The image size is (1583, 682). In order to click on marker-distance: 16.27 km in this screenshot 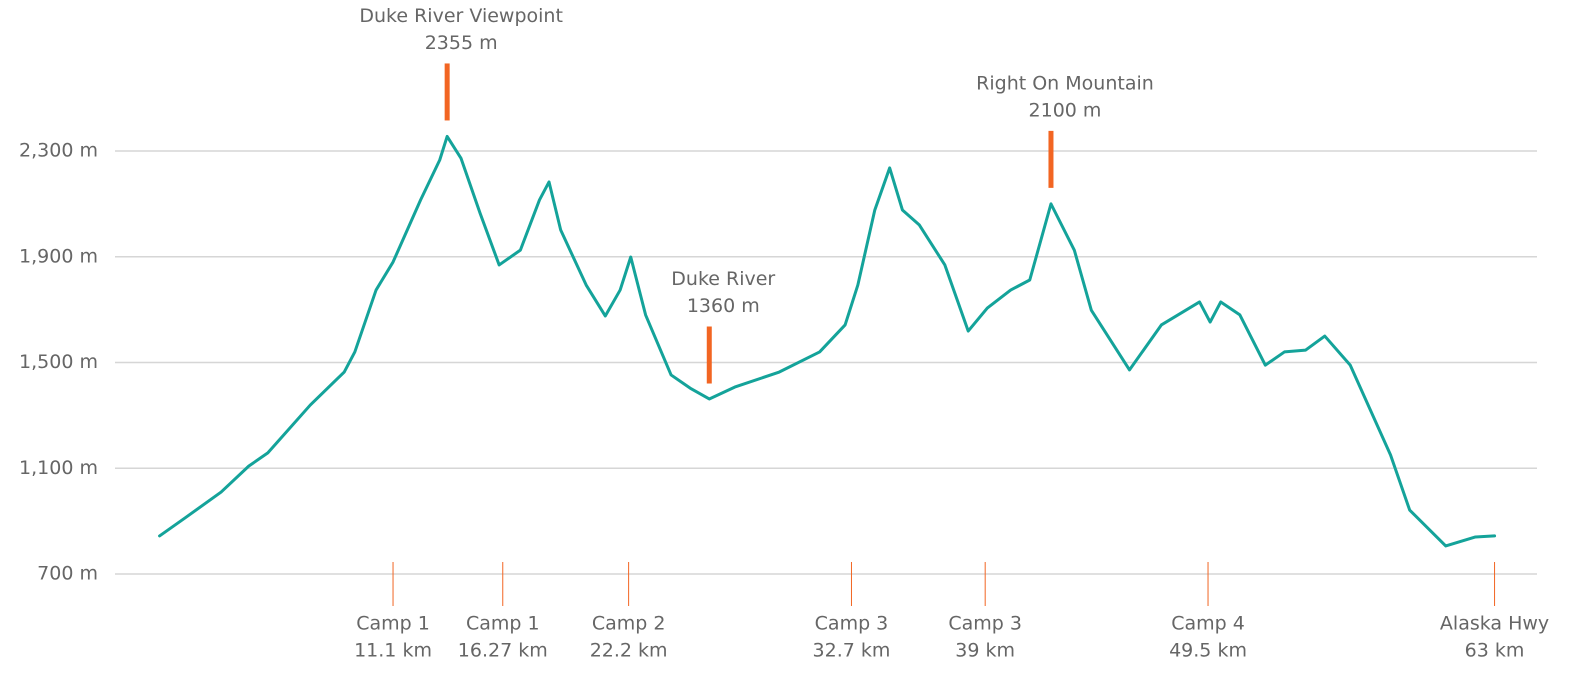, I will do `click(503, 651)`.